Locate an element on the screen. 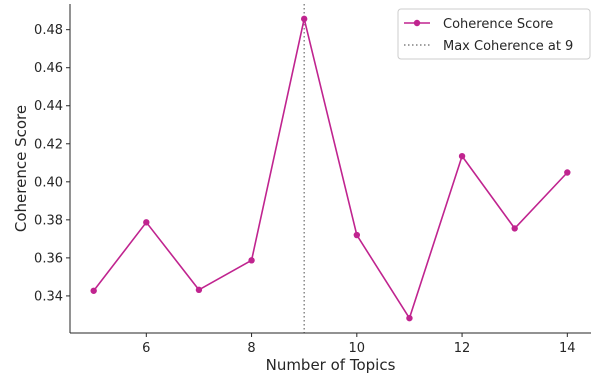 The width and height of the screenshot is (592, 377). y-tick-label: 0.38 is located at coordinates (48, 220).